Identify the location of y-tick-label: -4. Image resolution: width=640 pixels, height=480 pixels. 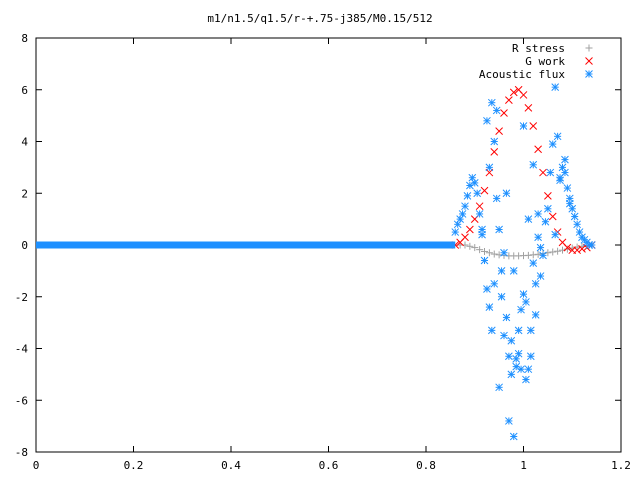
(22, 349).